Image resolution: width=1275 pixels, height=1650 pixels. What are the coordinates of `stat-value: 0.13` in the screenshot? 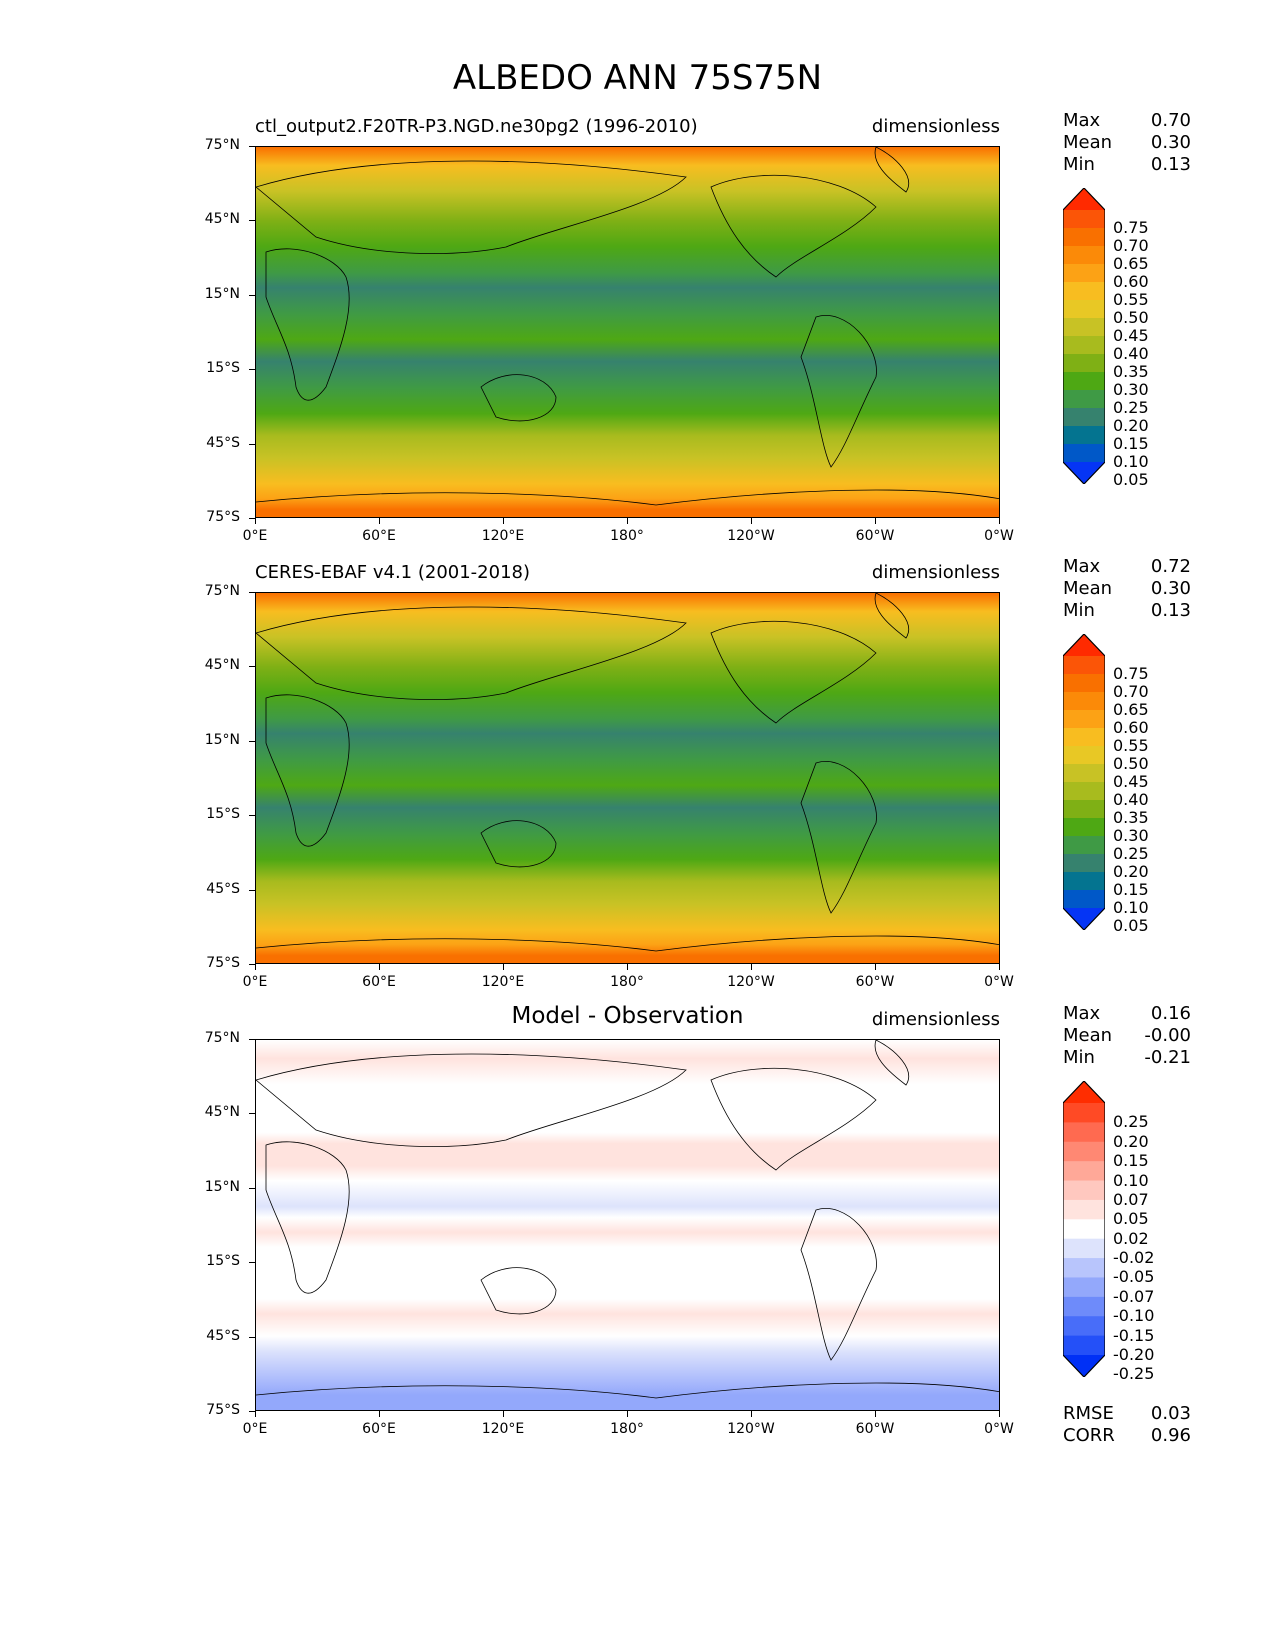 It's located at (1170, 164).